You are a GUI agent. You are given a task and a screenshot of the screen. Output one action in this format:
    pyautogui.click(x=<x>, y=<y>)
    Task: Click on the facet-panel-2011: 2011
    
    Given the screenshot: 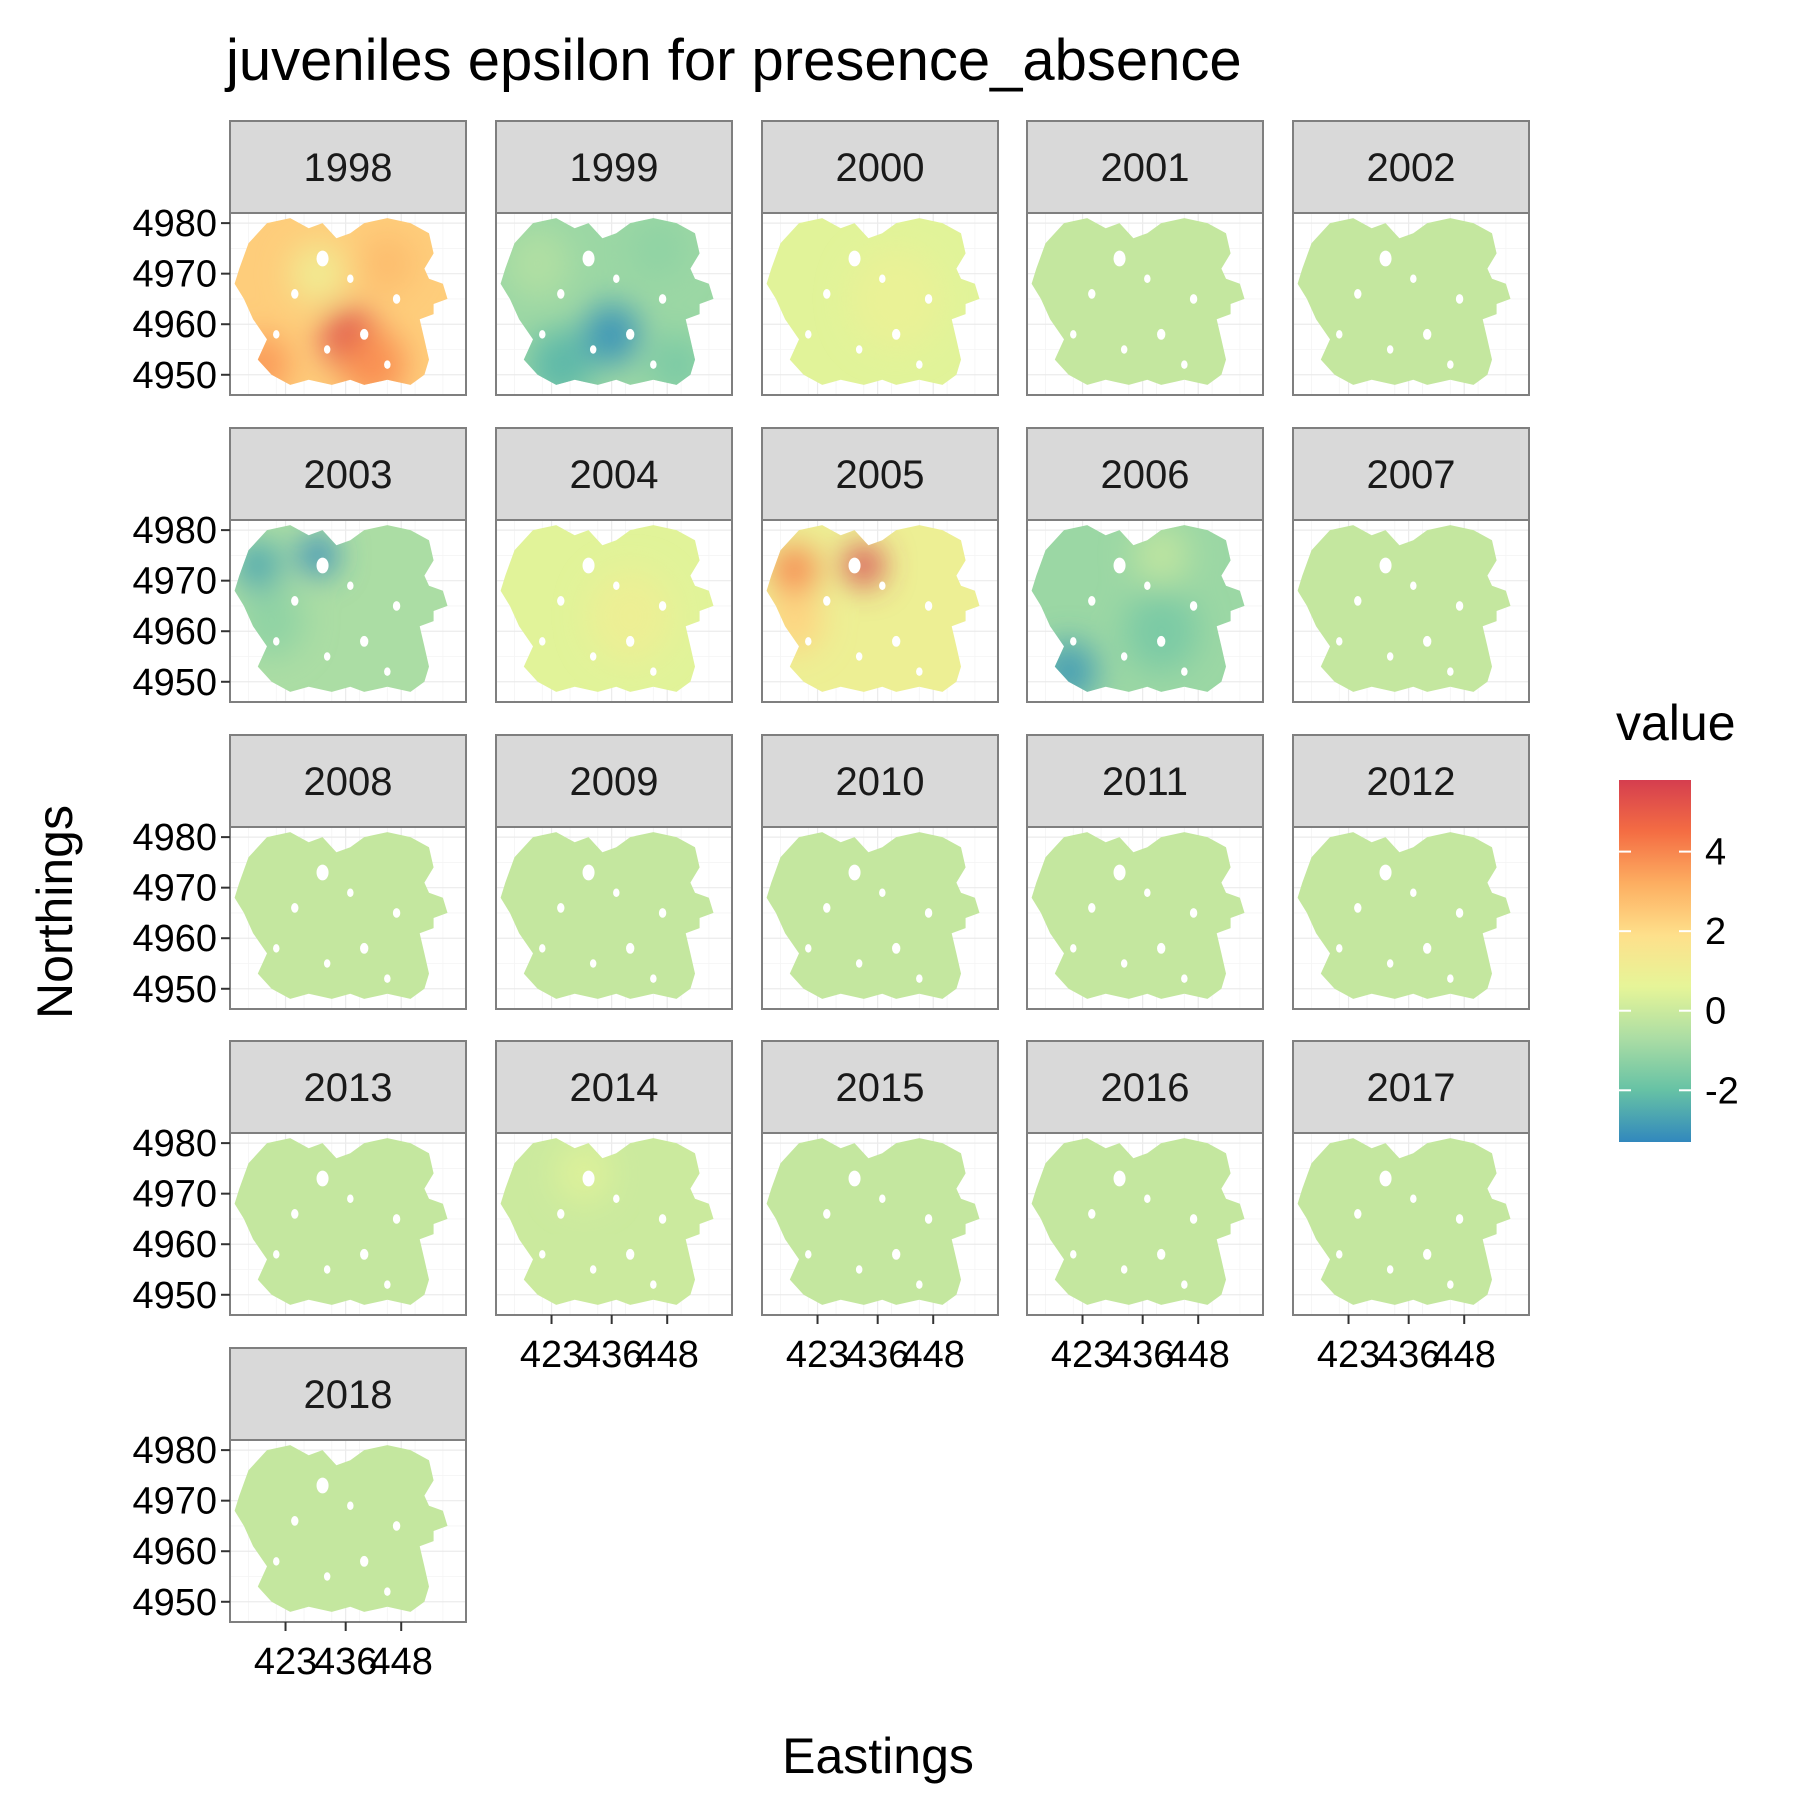 What is the action you would take?
    pyautogui.click(x=1145, y=872)
    